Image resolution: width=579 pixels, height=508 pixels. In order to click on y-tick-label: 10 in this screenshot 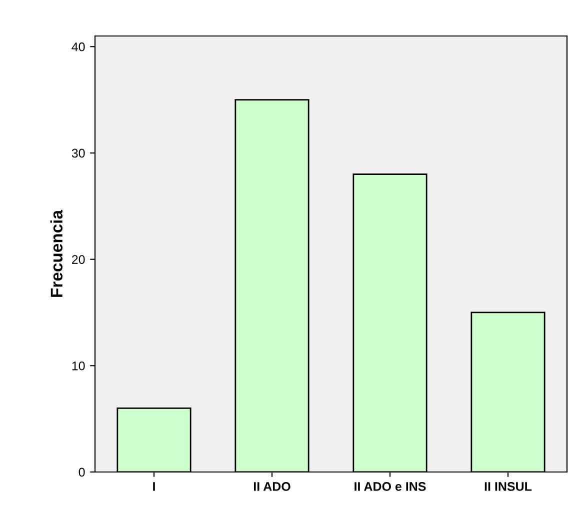, I will do `click(78, 365)`.